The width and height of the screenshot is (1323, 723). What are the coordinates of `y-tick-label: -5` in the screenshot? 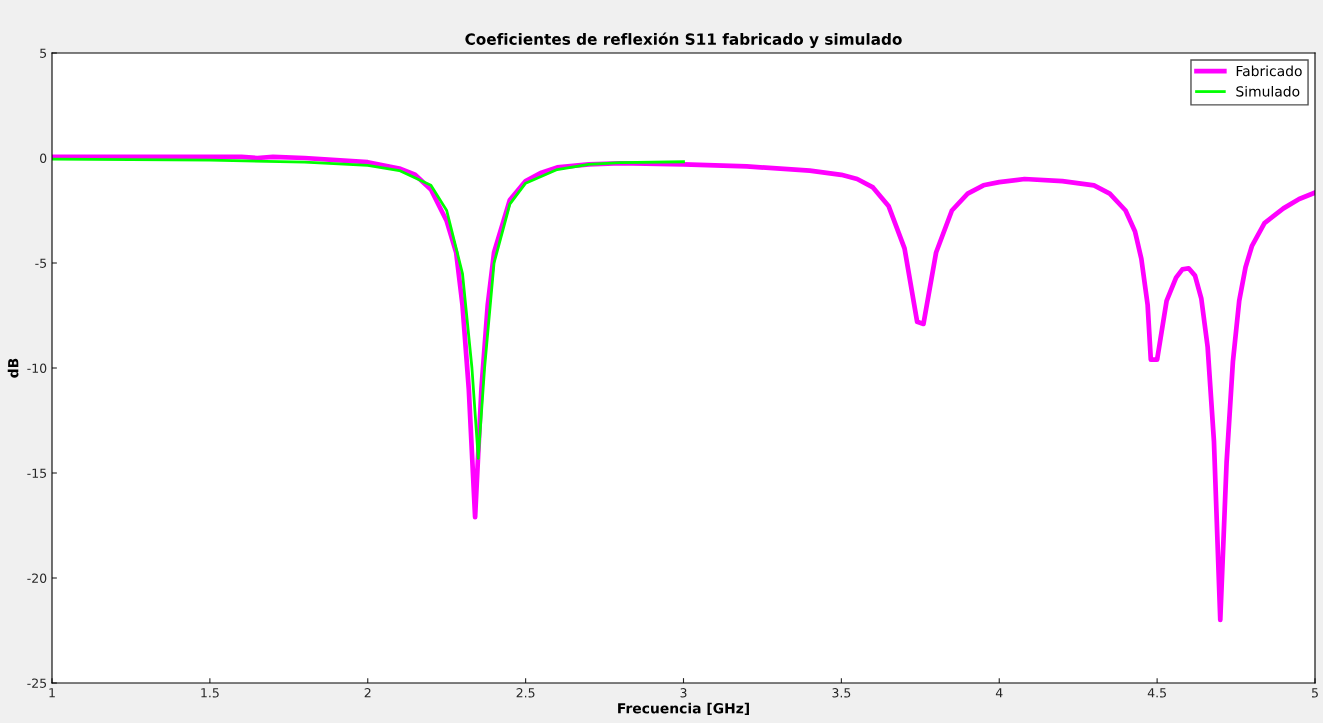 It's located at (41, 263).